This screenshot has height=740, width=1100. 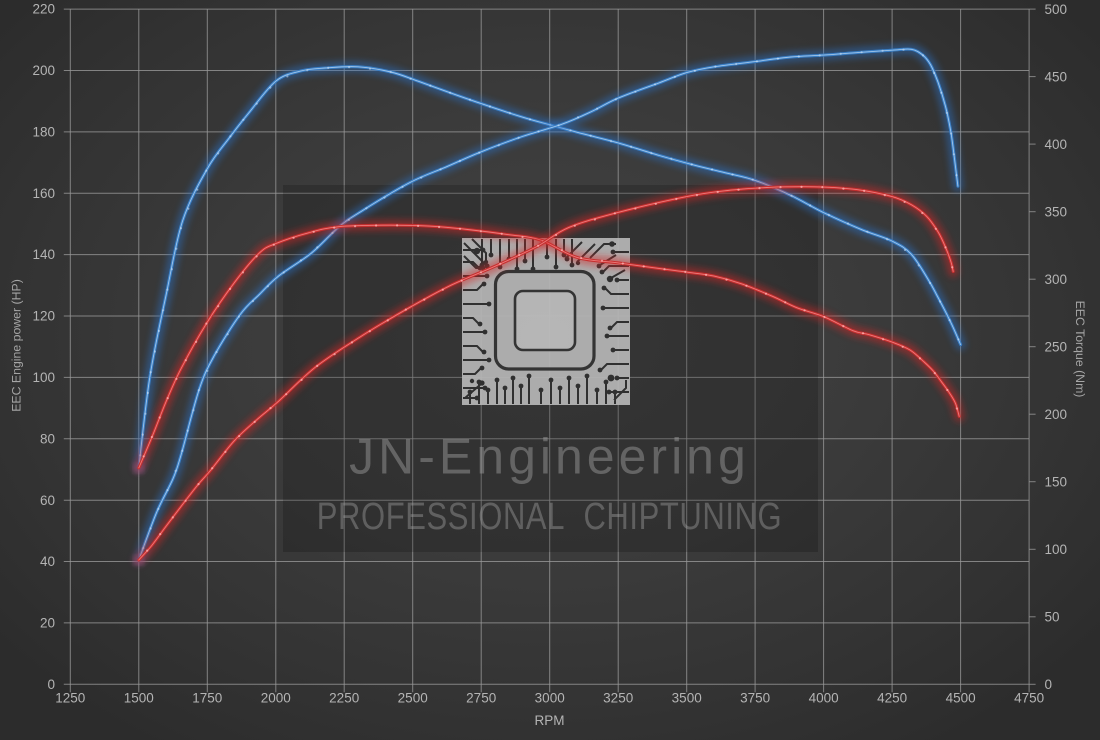 What do you see at coordinates (1056, 76) in the screenshot?
I see `svg-text: 450` at bounding box center [1056, 76].